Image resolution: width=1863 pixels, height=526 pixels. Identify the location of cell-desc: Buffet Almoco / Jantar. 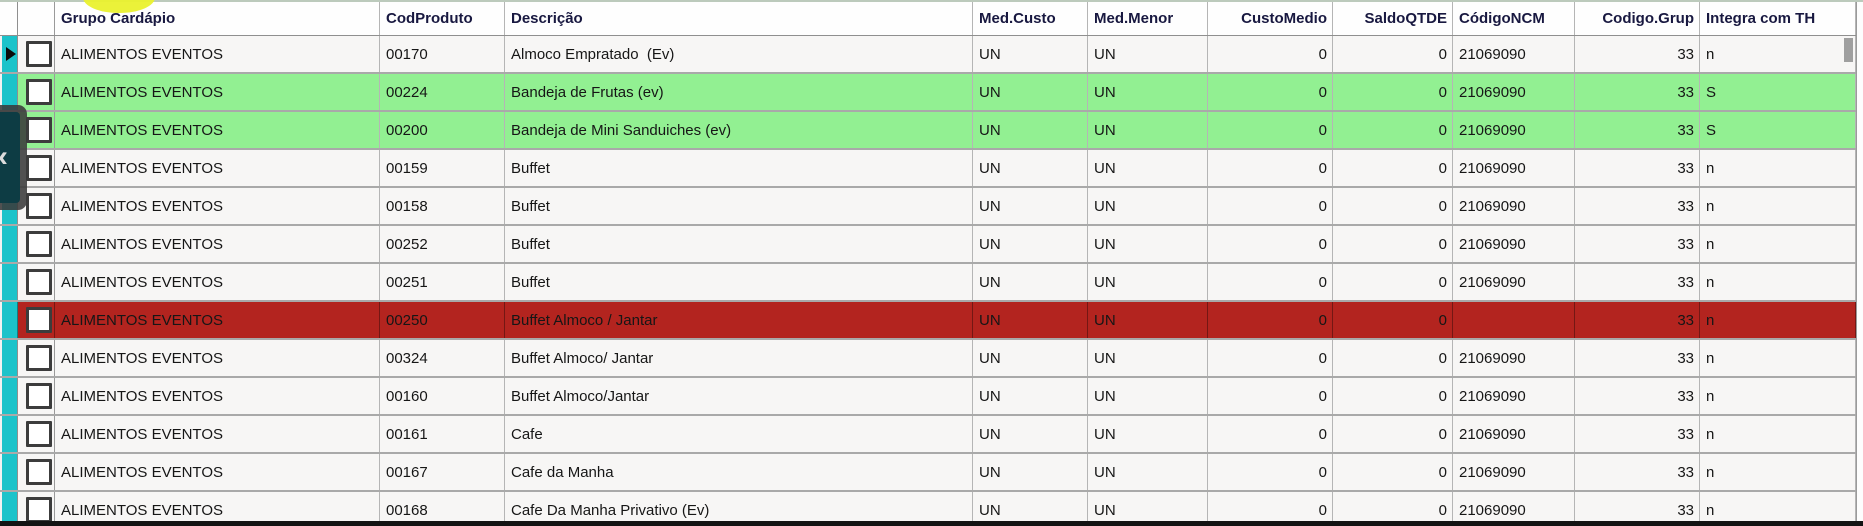
(739, 320).